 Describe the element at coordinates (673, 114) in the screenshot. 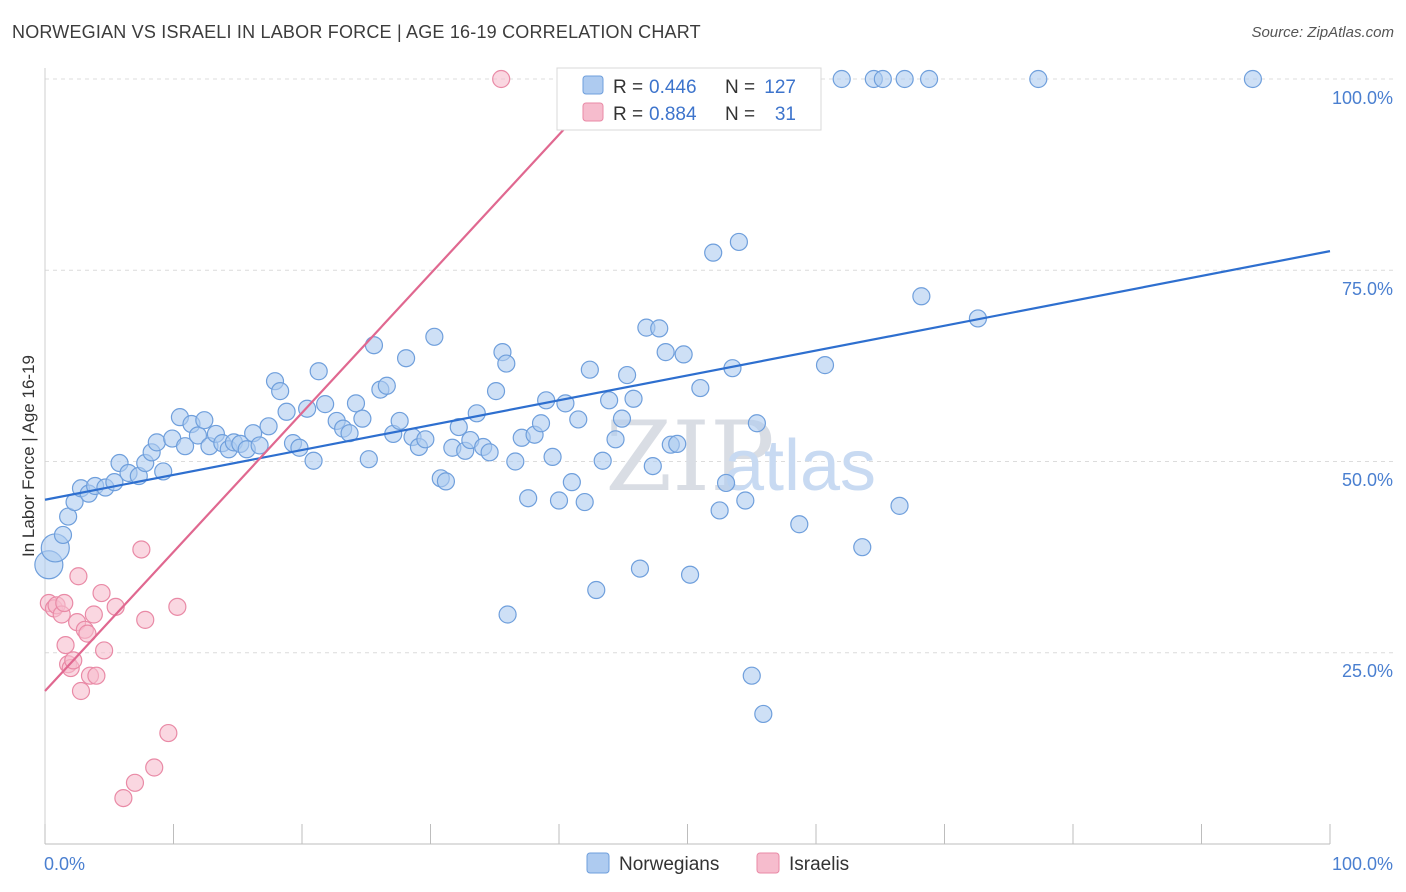

I see `legend-r-value-2: 0.884` at that location.